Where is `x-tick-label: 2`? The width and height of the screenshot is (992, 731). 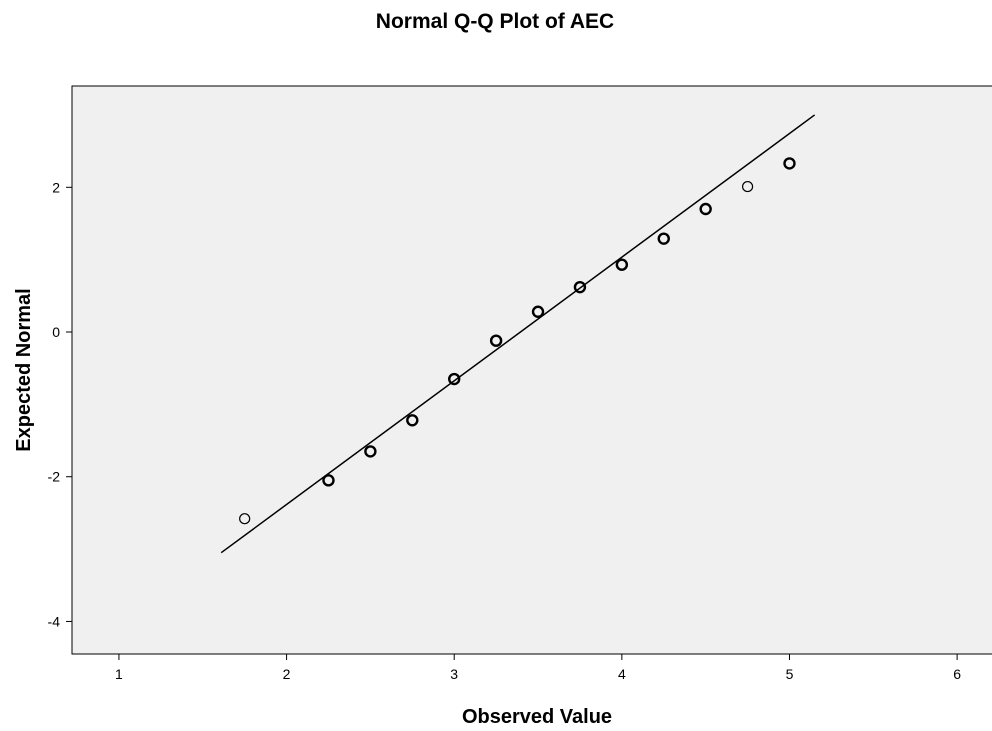
x-tick-label: 2 is located at coordinates (287, 674).